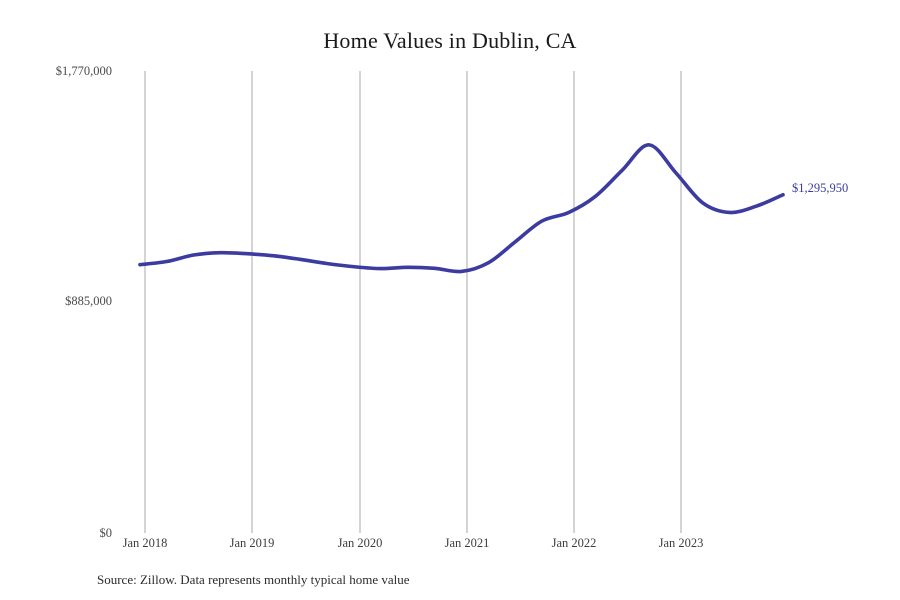 The image size is (900, 600). Describe the element at coordinates (467, 543) in the screenshot. I see `x-axis-tick-jan-2021: Jan 2021` at that location.